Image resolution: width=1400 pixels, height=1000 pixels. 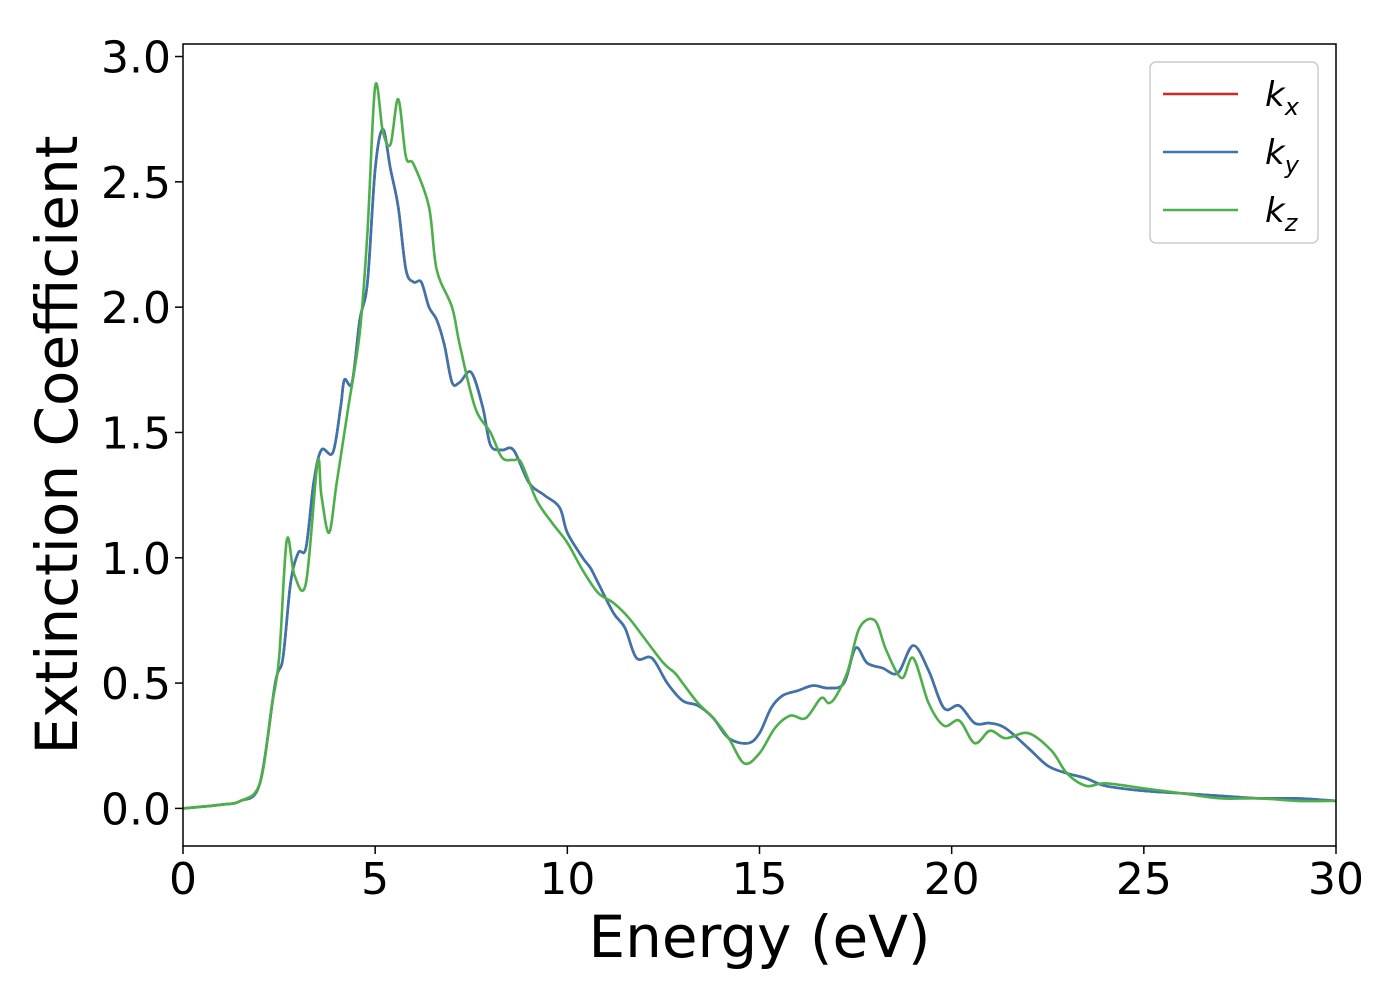 What do you see at coordinates (136, 433) in the screenshot?
I see `y-tick-label: 1.5` at bounding box center [136, 433].